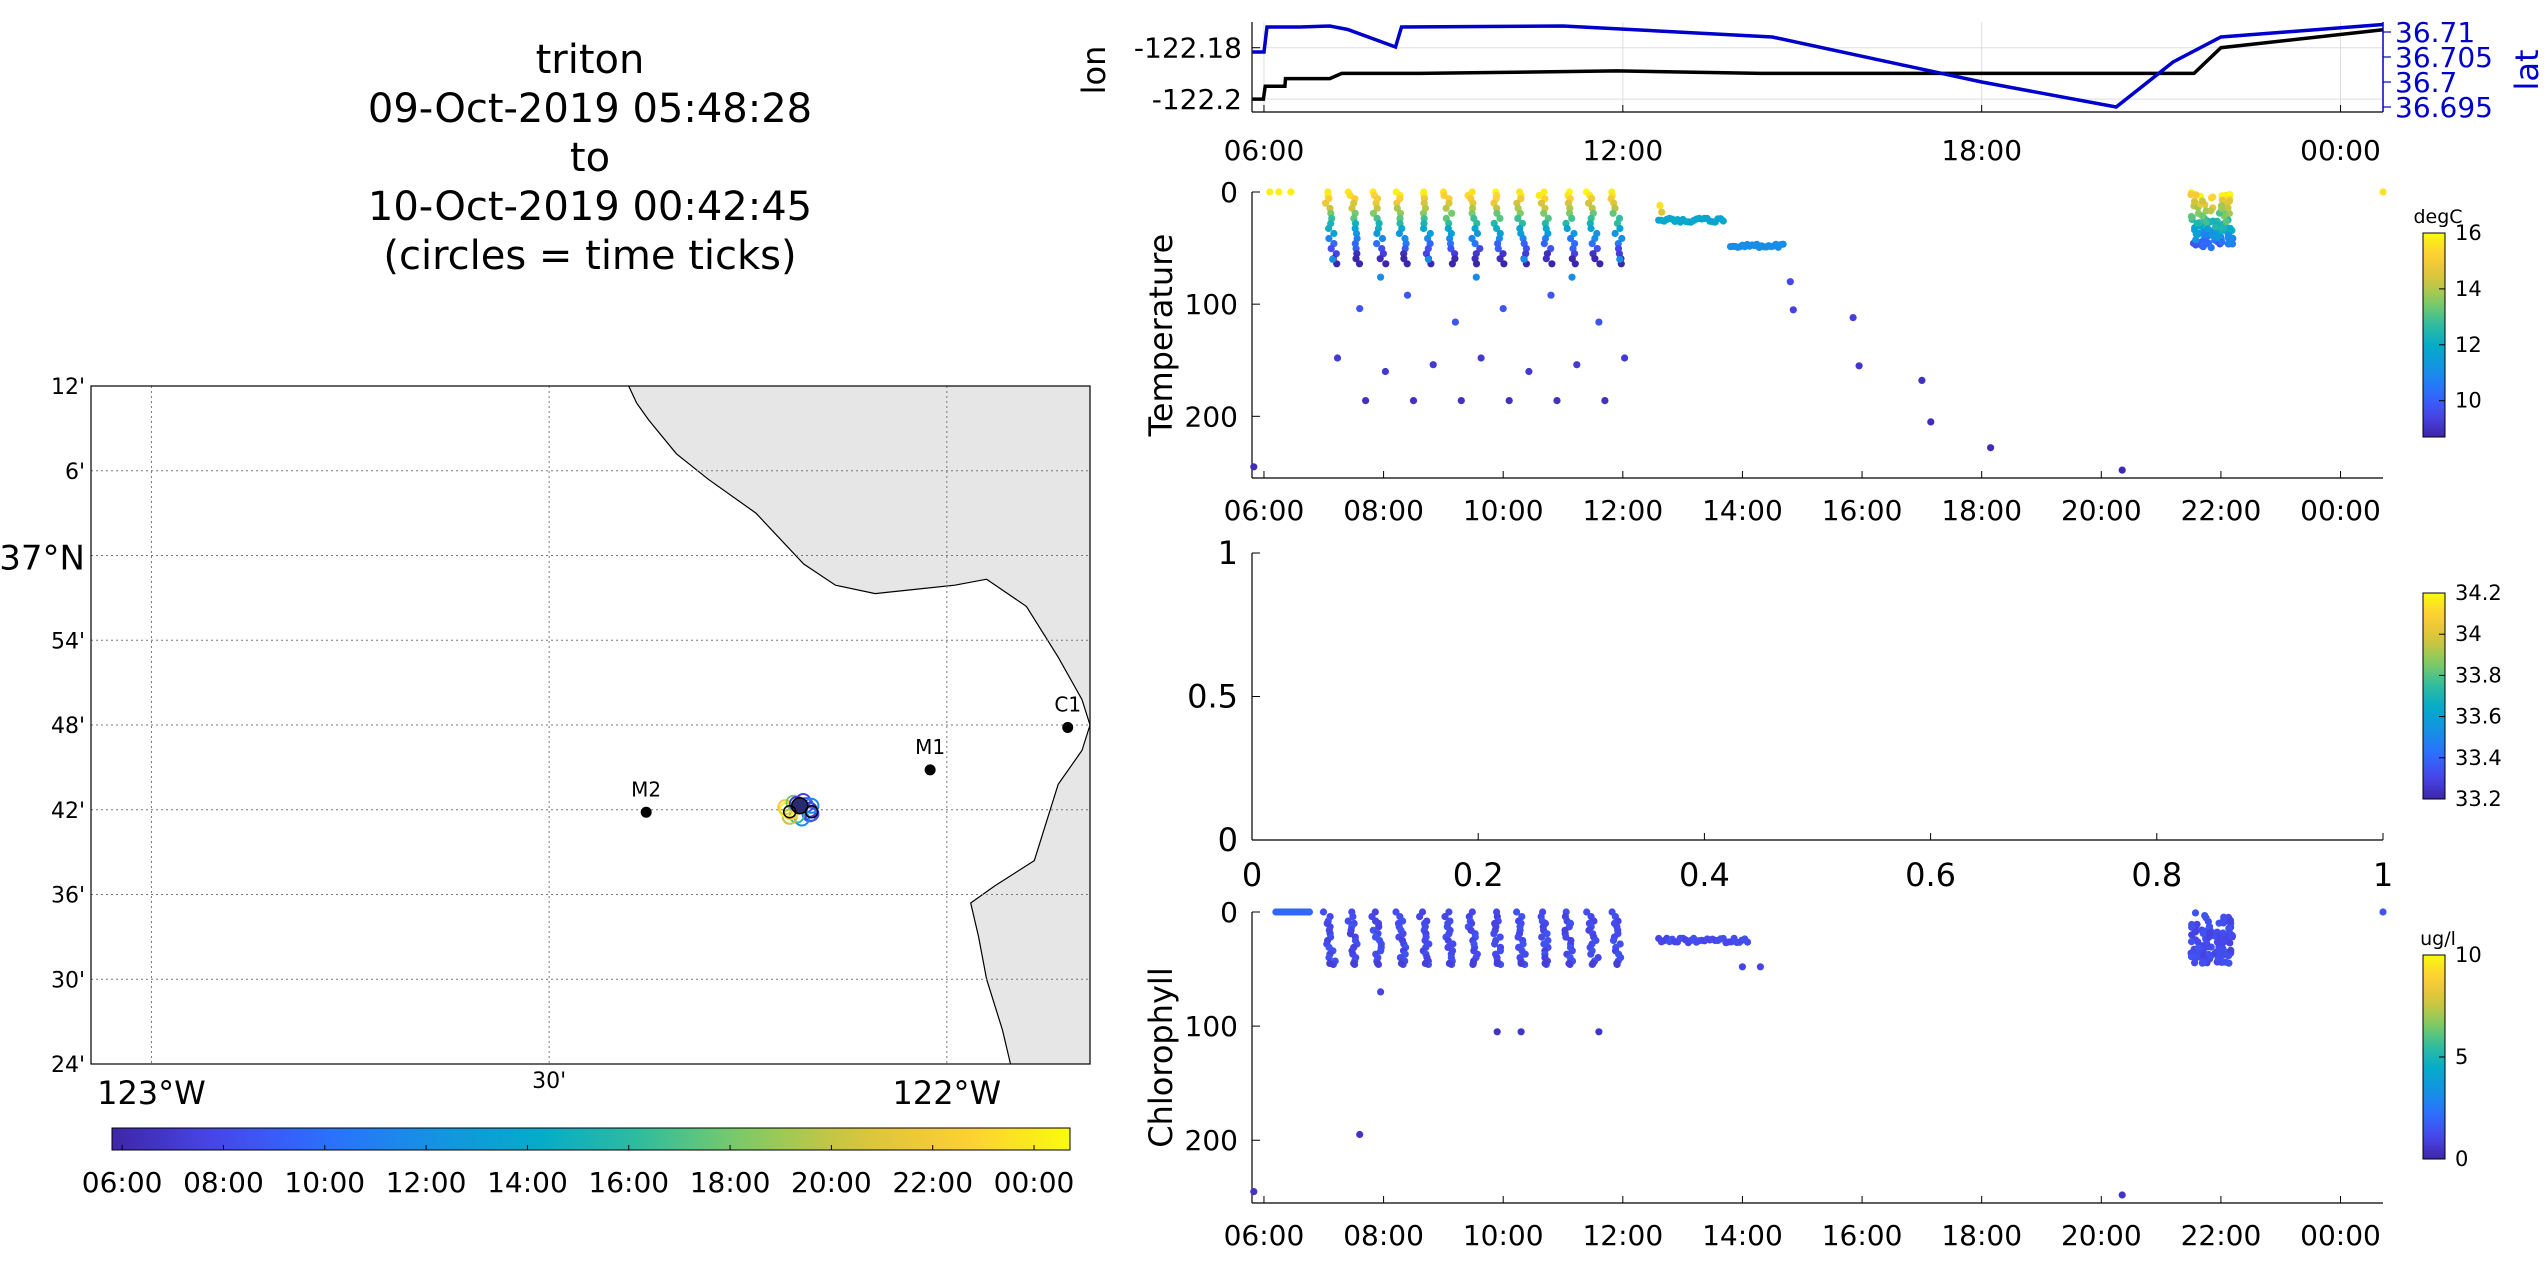 This screenshot has width=2545, height=1273. Describe the element at coordinates (2101, 510) in the screenshot. I see `temperature-x-tick-label: 20:00` at that location.